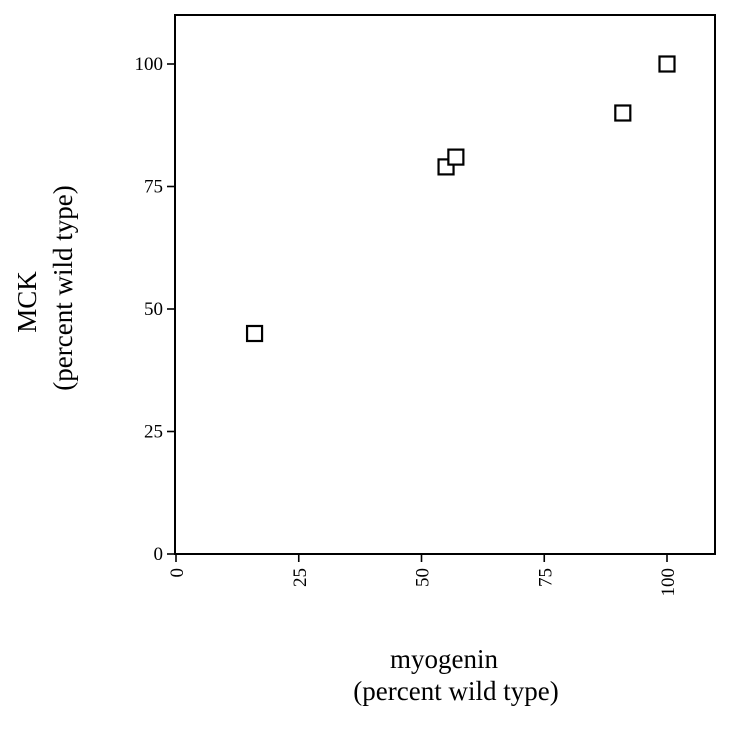  I want to click on y-axis-title-line-2: (percent wild type), so click(63, 287).